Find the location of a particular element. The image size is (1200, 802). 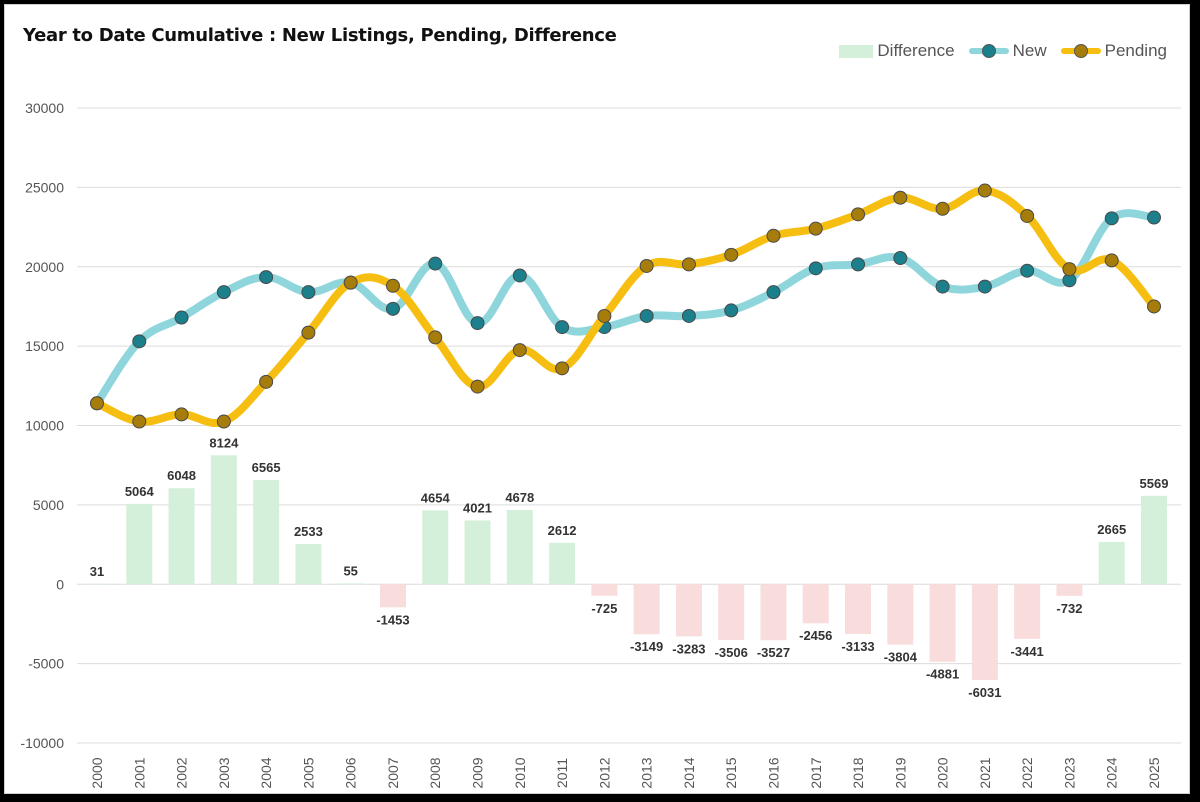

x-tick-label: 2016 is located at coordinates (773, 772).